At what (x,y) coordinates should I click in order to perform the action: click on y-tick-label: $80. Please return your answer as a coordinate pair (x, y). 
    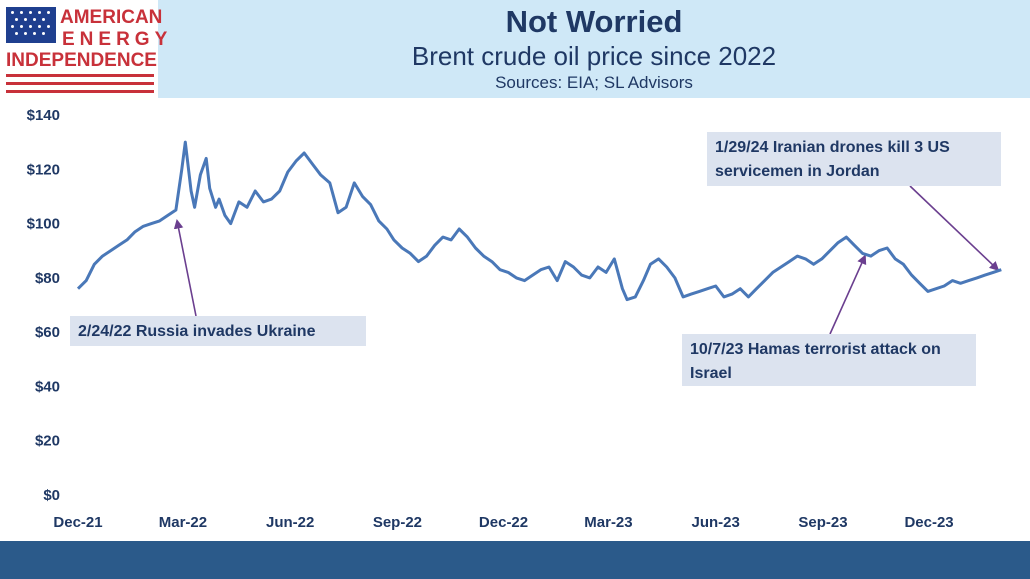
    Looking at the image, I should click on (47, 278).